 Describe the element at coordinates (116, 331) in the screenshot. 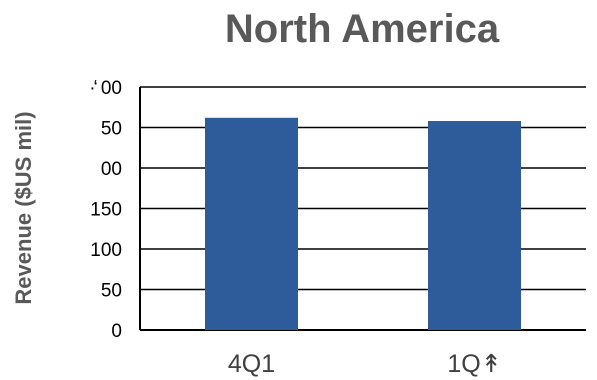

I see `y-tick-label: 0` at that location.